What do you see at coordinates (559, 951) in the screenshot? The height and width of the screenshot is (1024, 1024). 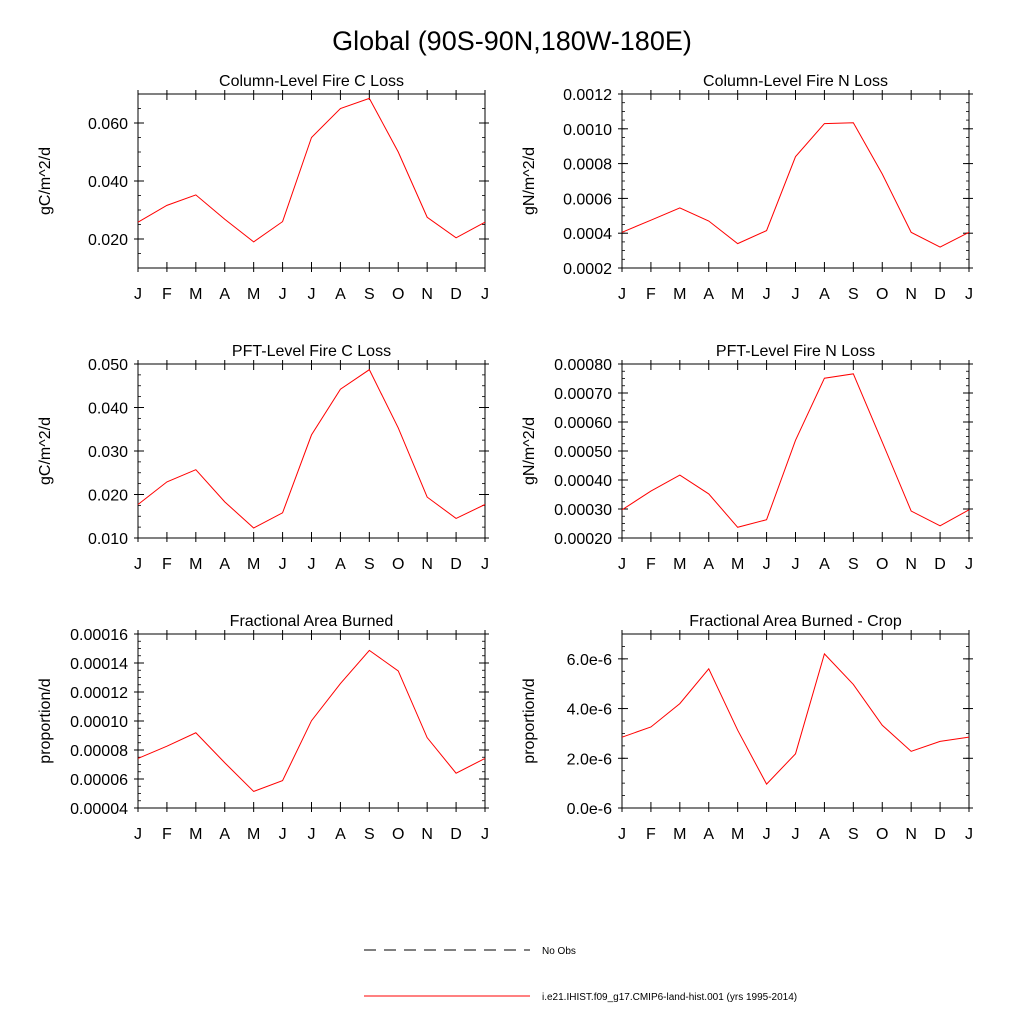 I see `legend-label: No Obs` at bounding box center [559, 951].